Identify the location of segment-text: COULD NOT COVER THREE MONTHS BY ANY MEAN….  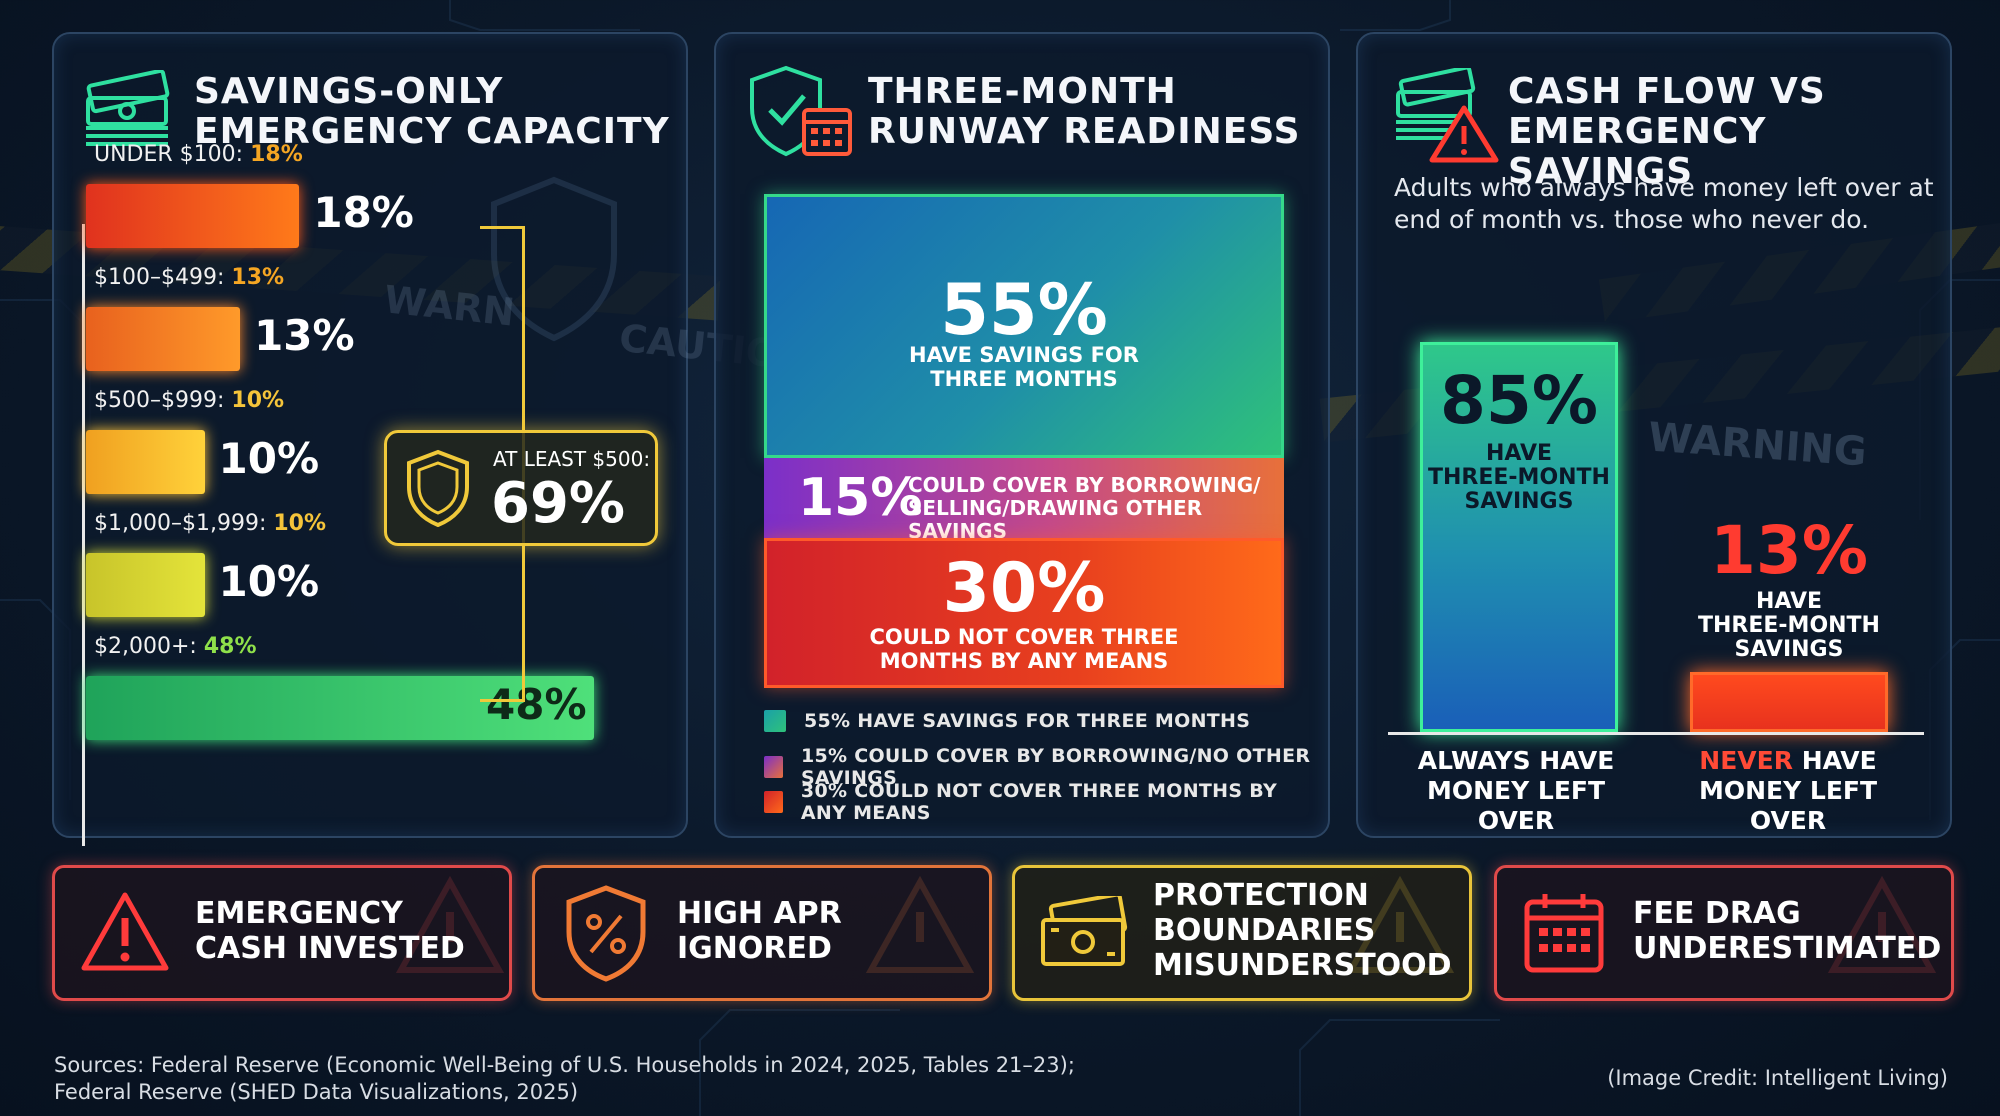
(1024, 649).